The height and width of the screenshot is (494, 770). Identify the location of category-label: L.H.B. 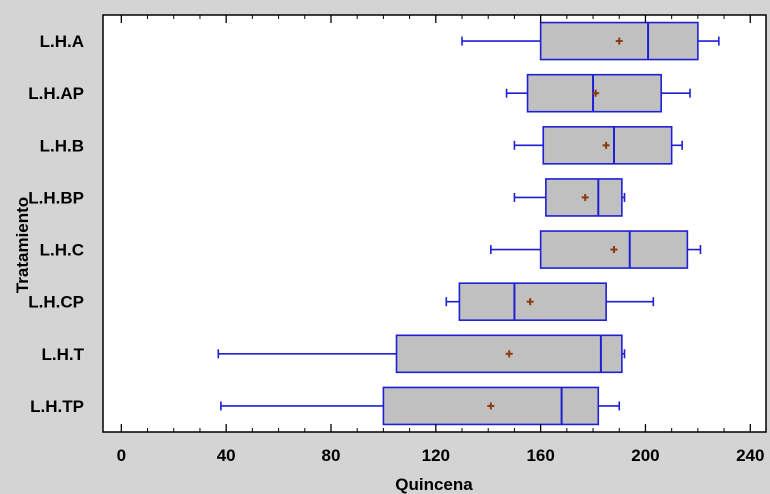
(62, 145).